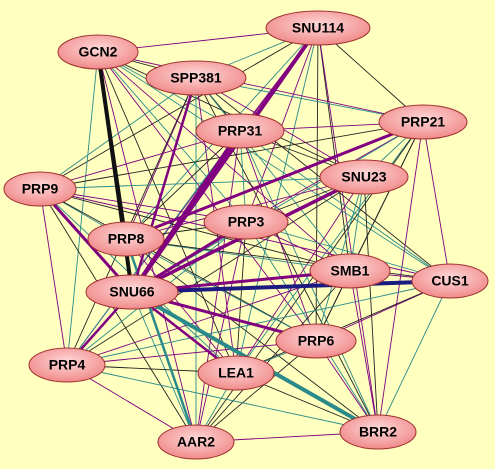 The image size is (495, 469). I want to click on node-label: SNU114, so click(318, 28).